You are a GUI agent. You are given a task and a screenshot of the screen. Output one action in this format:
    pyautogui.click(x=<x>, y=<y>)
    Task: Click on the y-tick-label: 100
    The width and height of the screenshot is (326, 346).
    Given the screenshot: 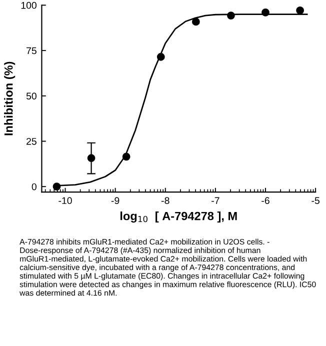 What is the action you would take?
    pyautogui.click(x=28, y=5)
    